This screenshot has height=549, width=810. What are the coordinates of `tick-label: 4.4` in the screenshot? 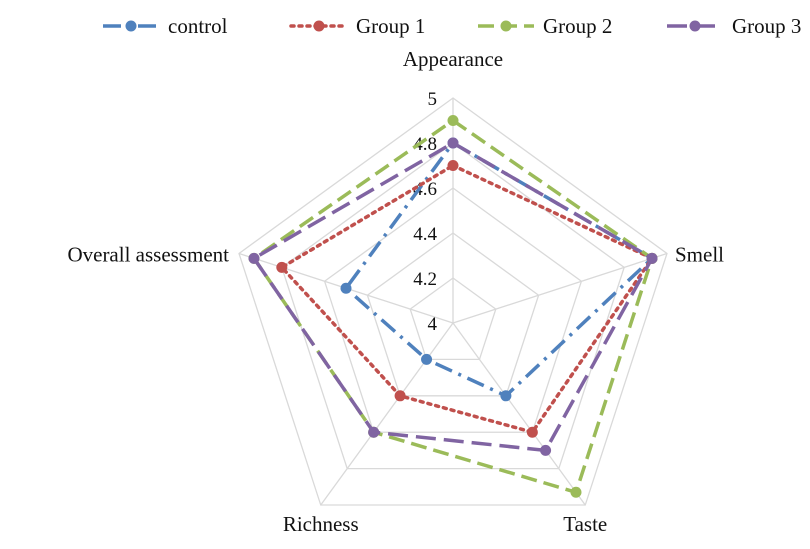 It's located at (425, 234).